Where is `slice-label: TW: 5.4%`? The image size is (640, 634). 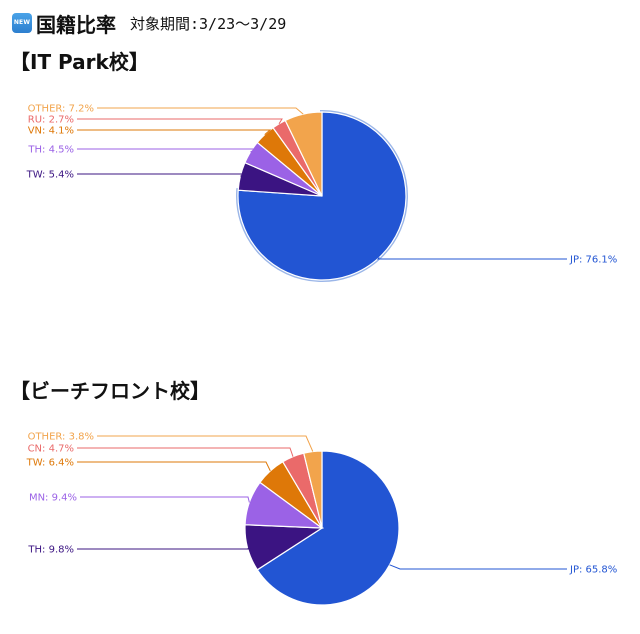
slice-label: TW: 5.4% is located at coordinates (50, 175).